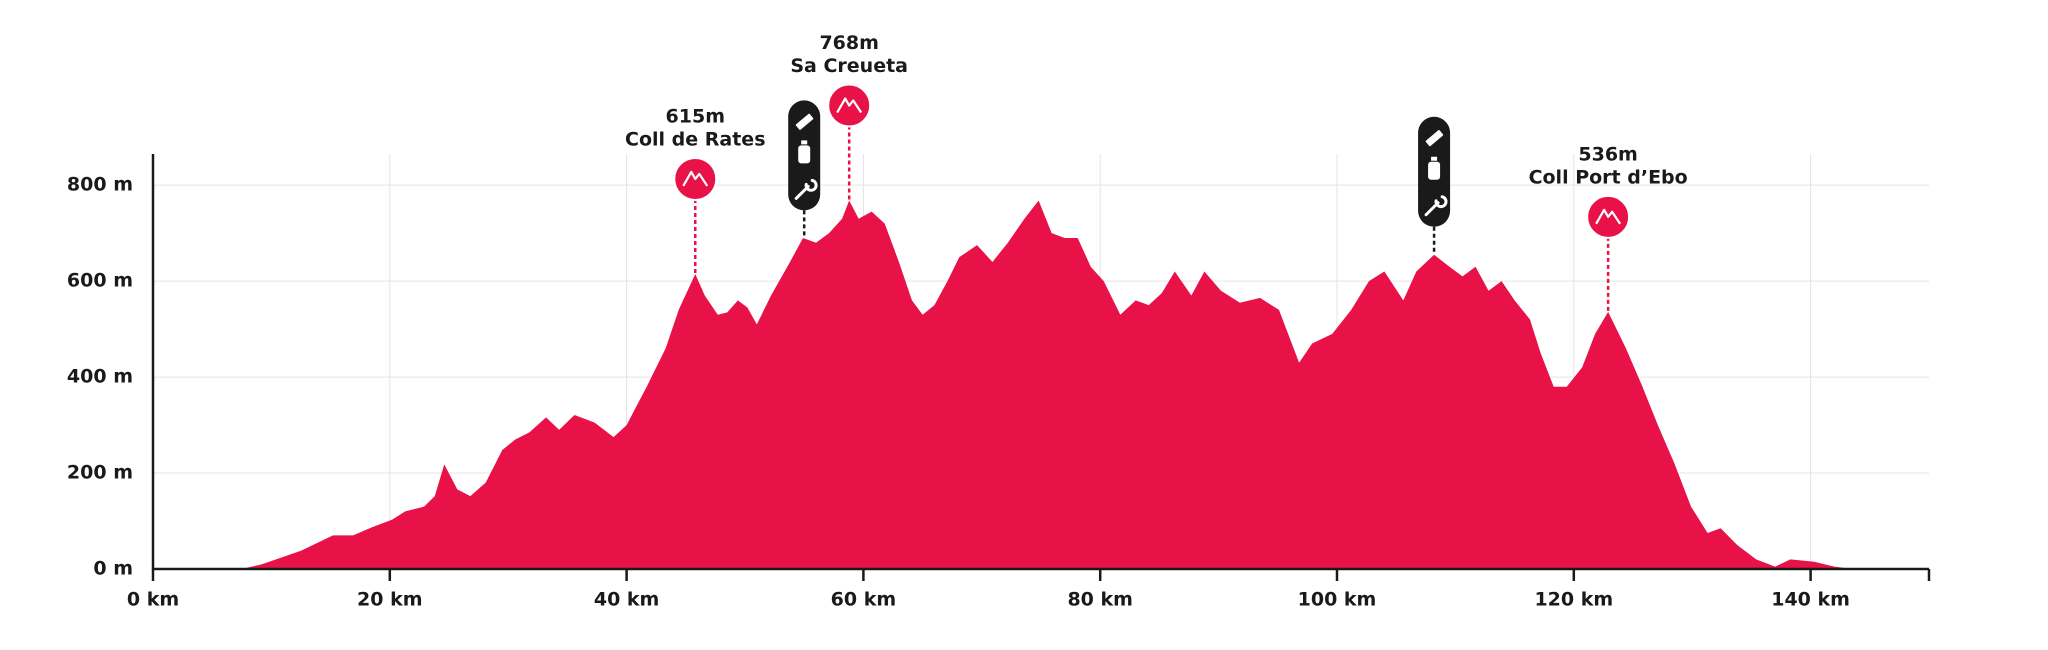  What do you see at coordinates (849, 66) in the screenshot?
I see `peak-name: Sa Creueta` at bounding box center [849, 66].